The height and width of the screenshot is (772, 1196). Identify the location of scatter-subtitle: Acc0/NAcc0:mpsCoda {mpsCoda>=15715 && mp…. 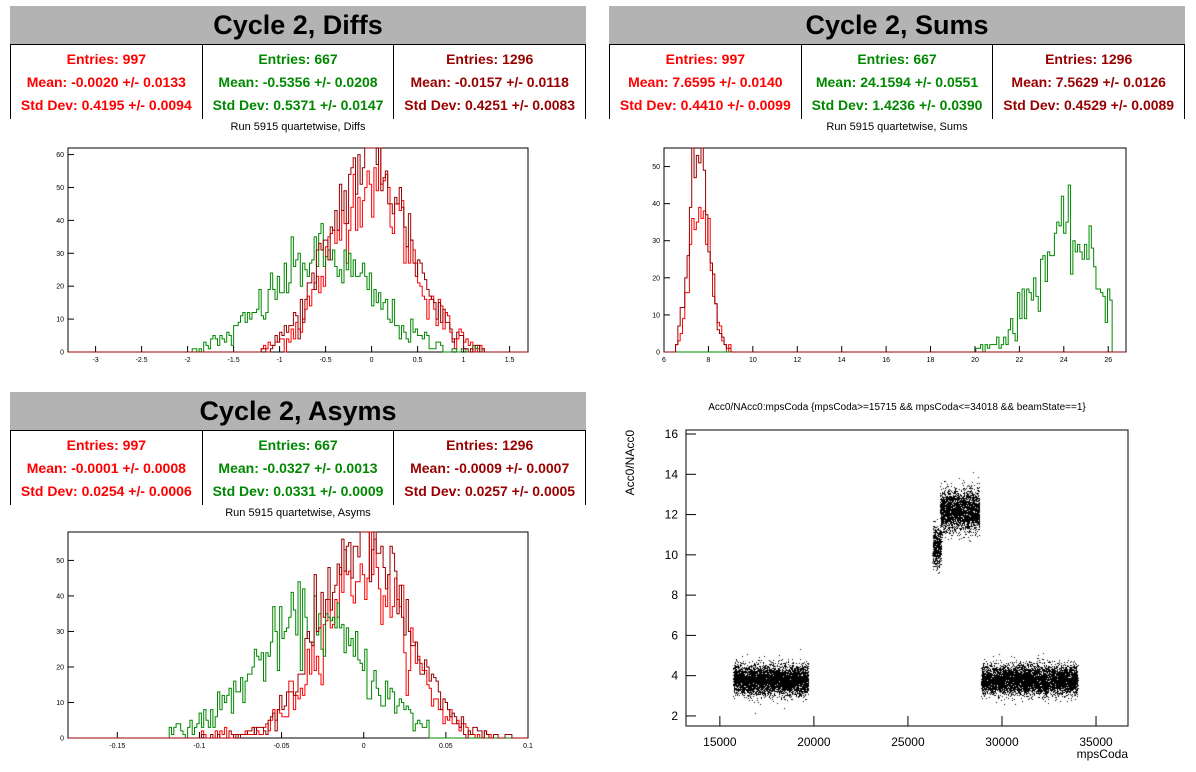
(897, 407).